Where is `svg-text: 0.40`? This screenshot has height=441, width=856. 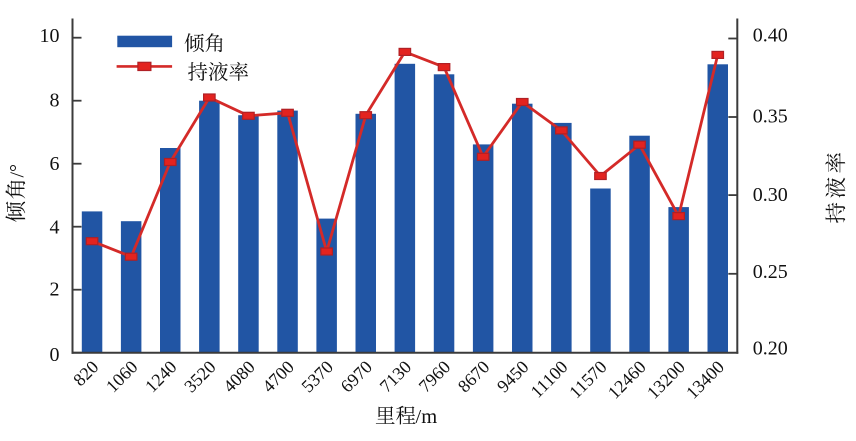 svg-text: 0.40 is located at coordinates (770, 36).